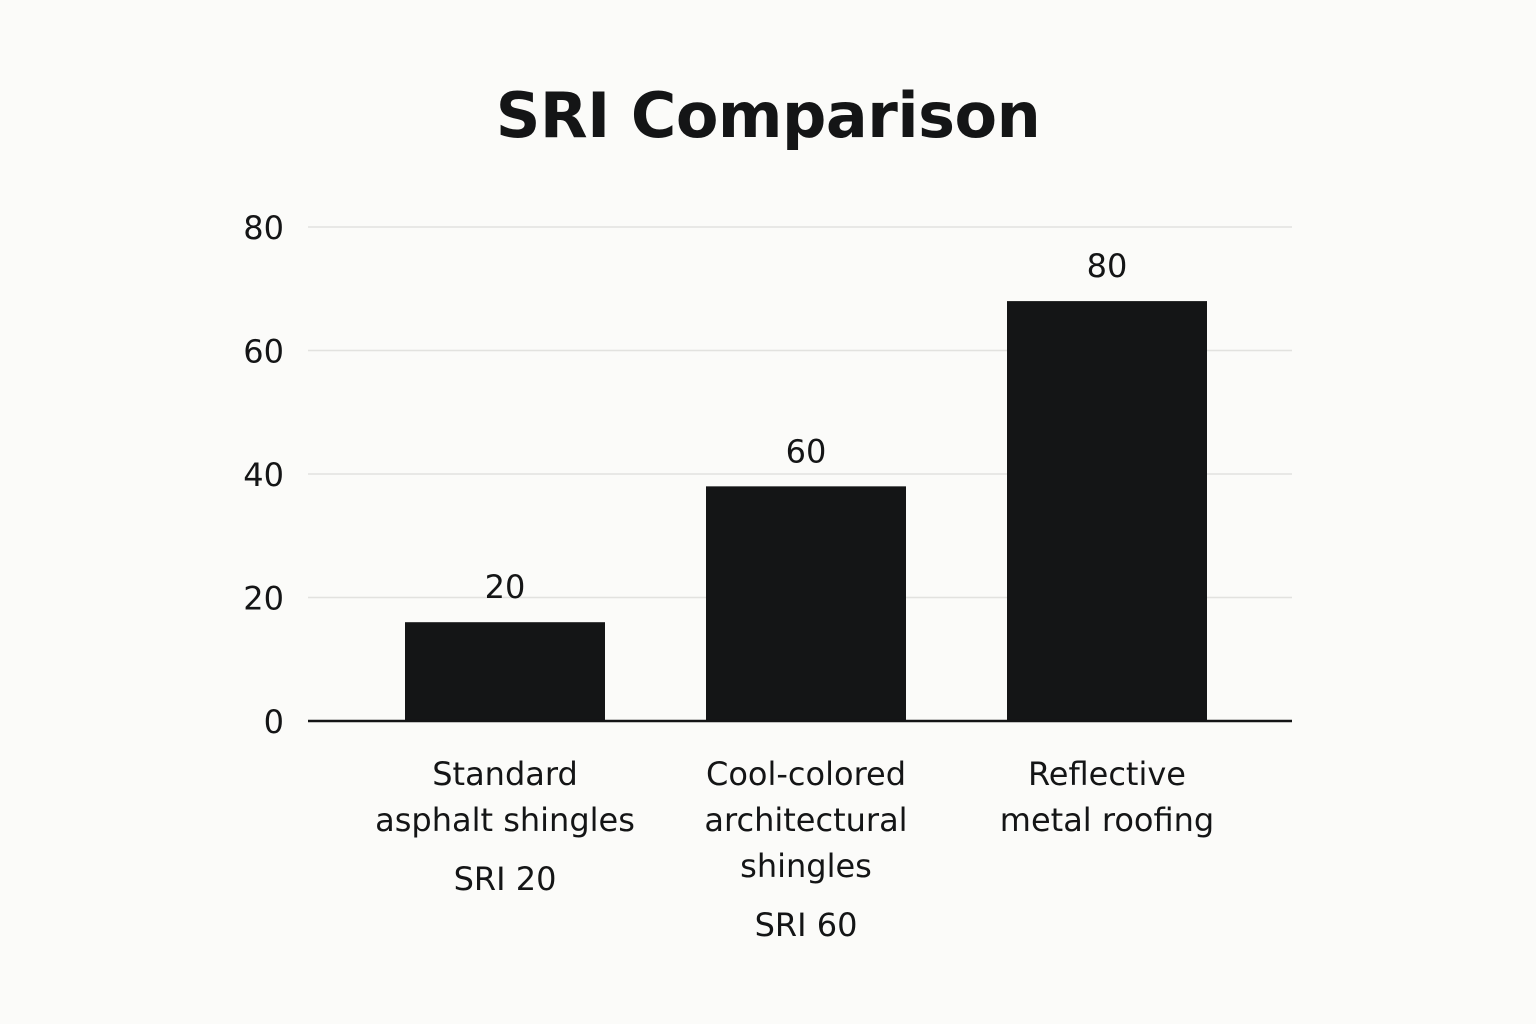 This screenshot has width=1536, height=1024. I want to click on category-label: Reflective, so click(1107, 774).